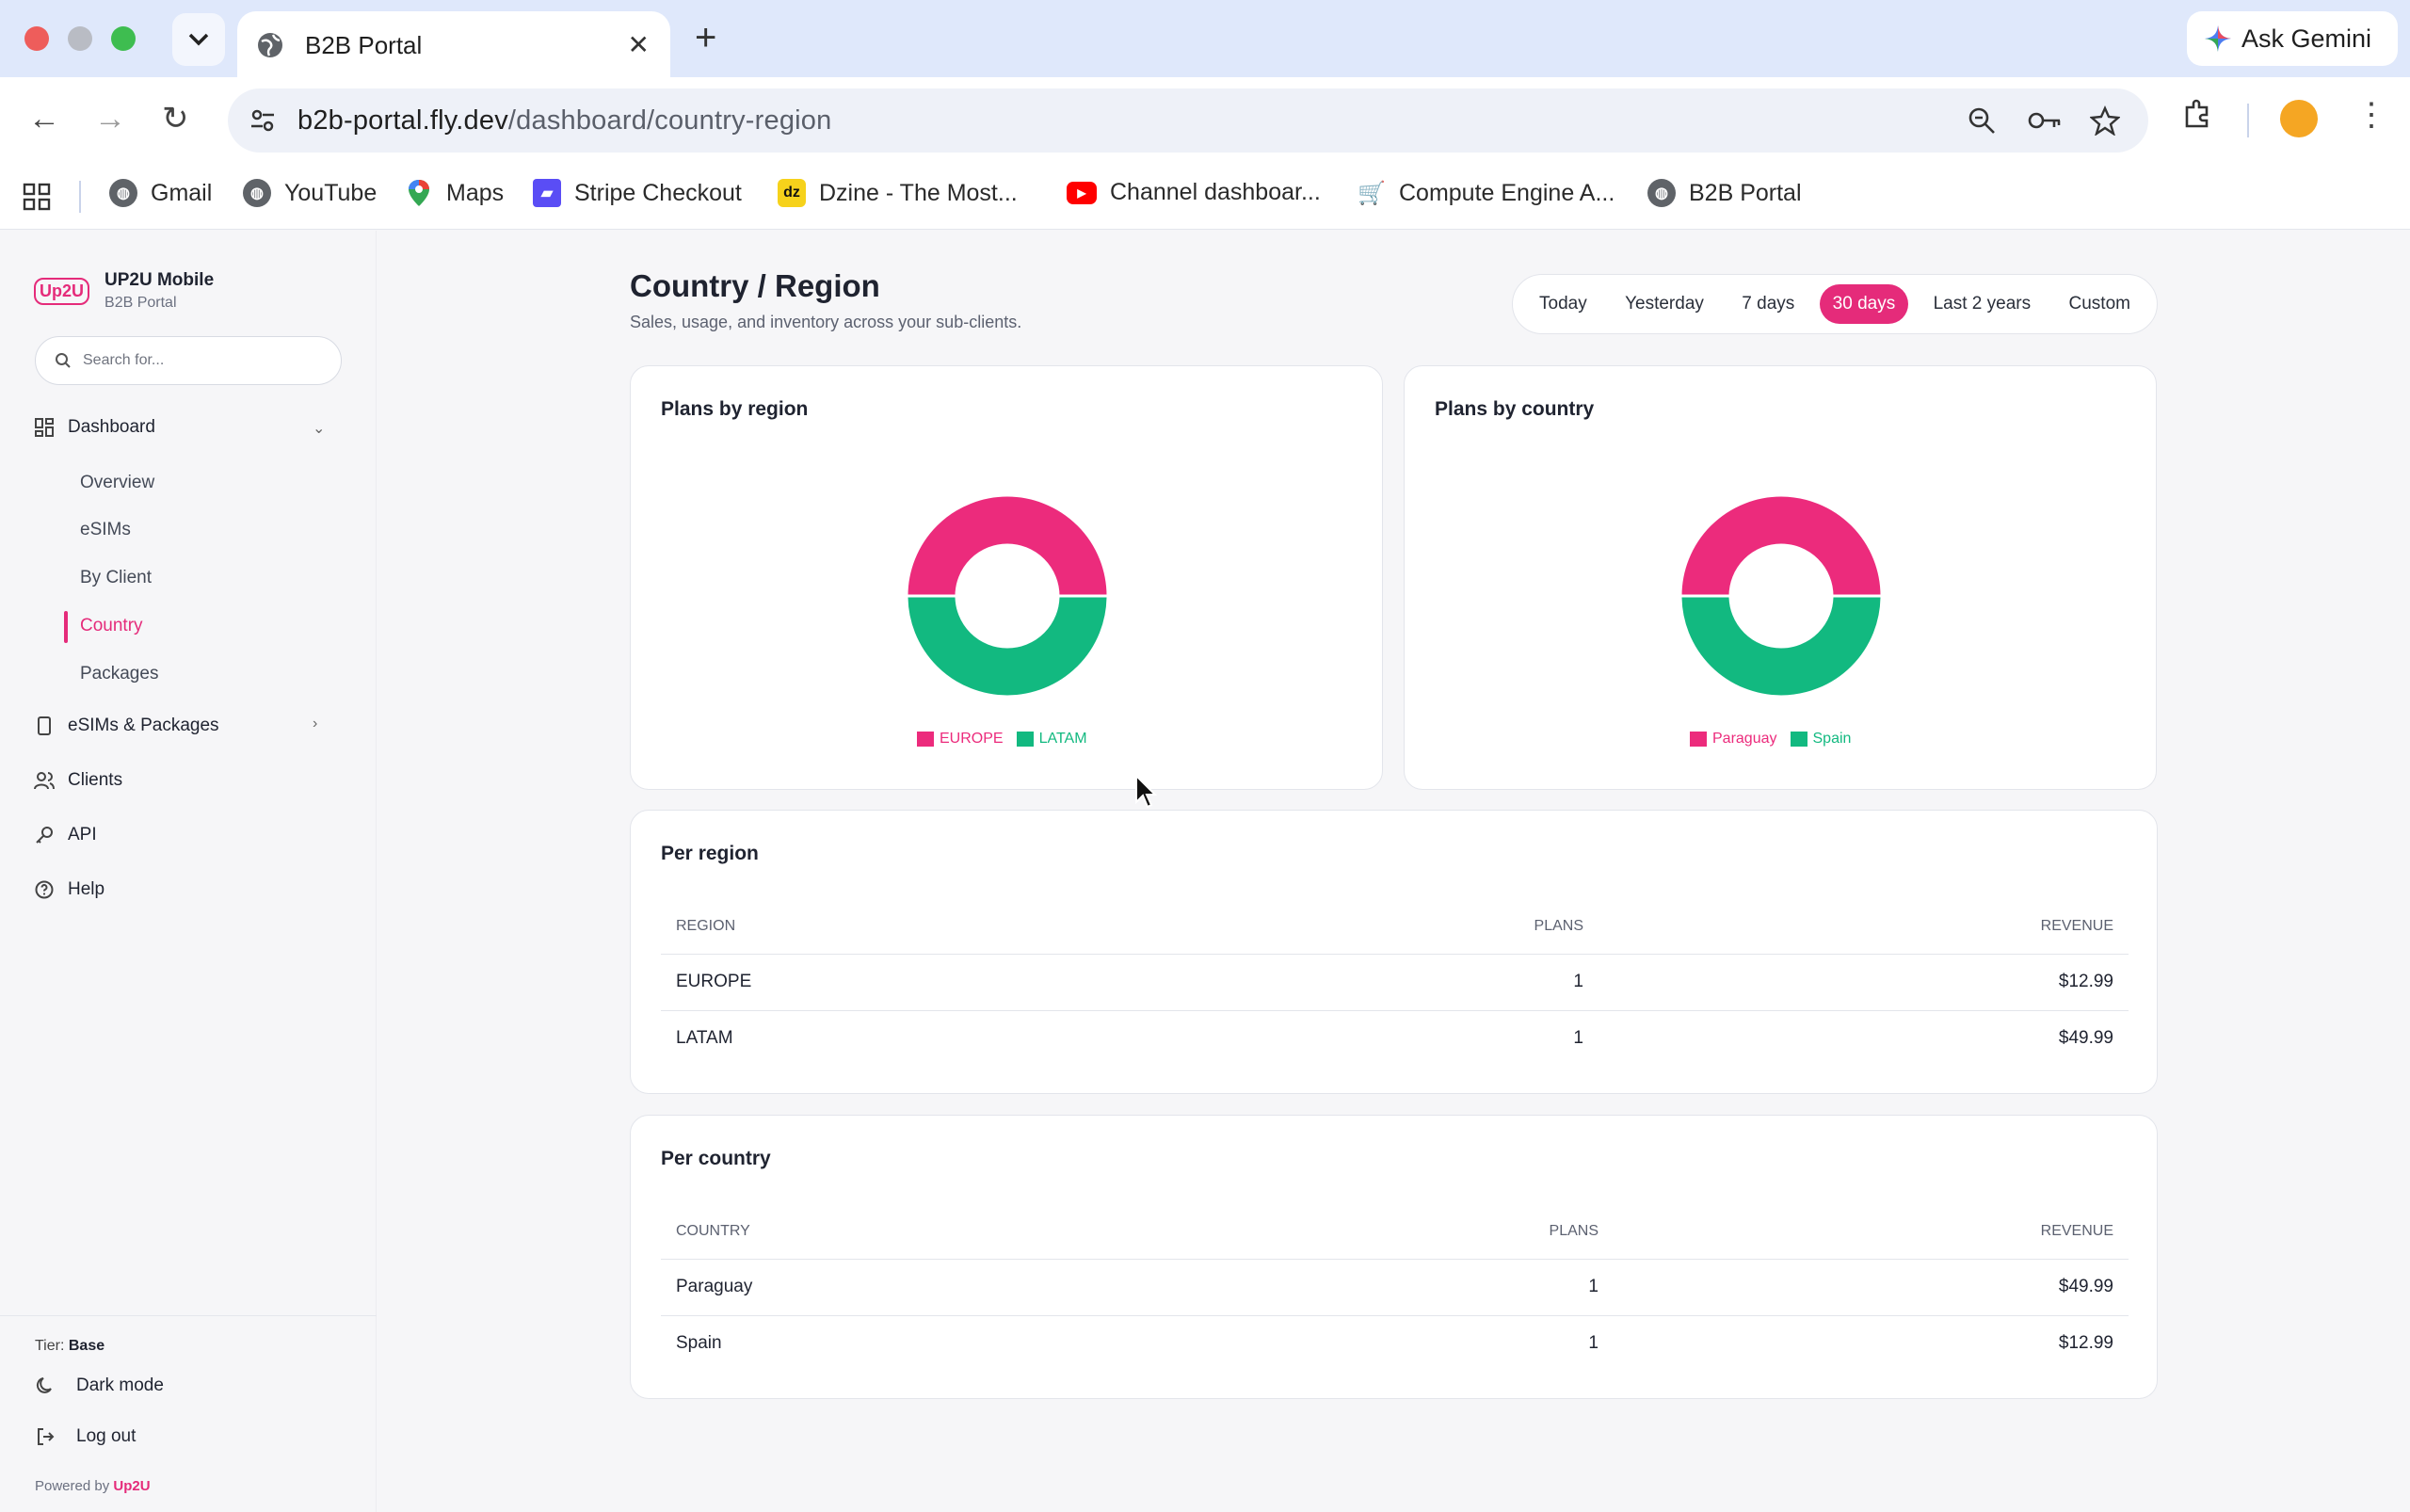  What do you see at coordinates (119, 674) in the screenshot?
I see `sidebar-subitem-packages: Packages` at bounding box center [119, 674].